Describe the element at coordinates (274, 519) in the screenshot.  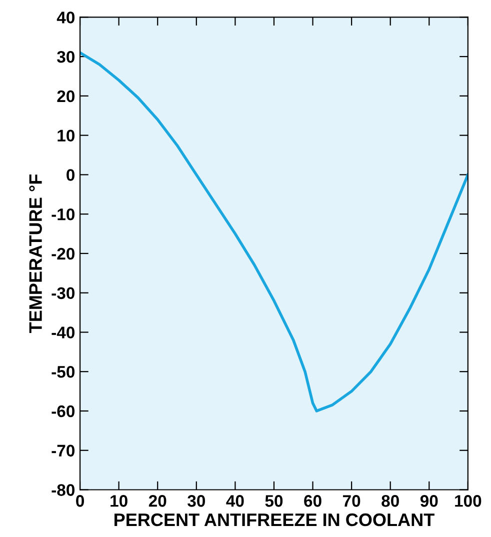
I see `x-axis-title: PERCENT ANTIFREEZE IN COOLANT` at that location.